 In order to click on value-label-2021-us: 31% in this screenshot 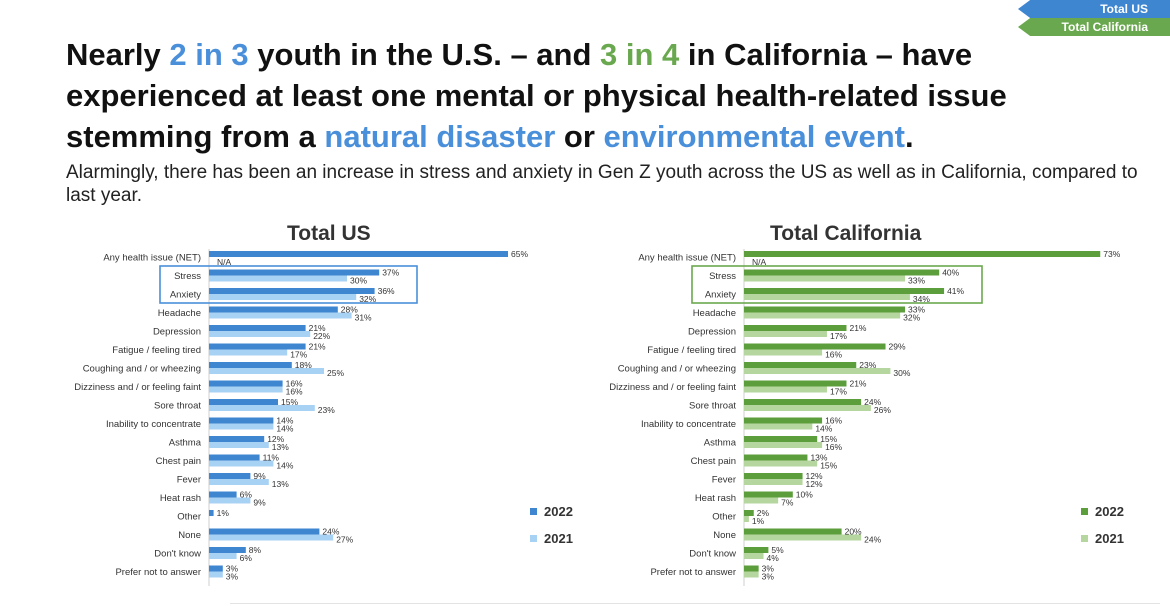, I will do `click(363, 318)`.